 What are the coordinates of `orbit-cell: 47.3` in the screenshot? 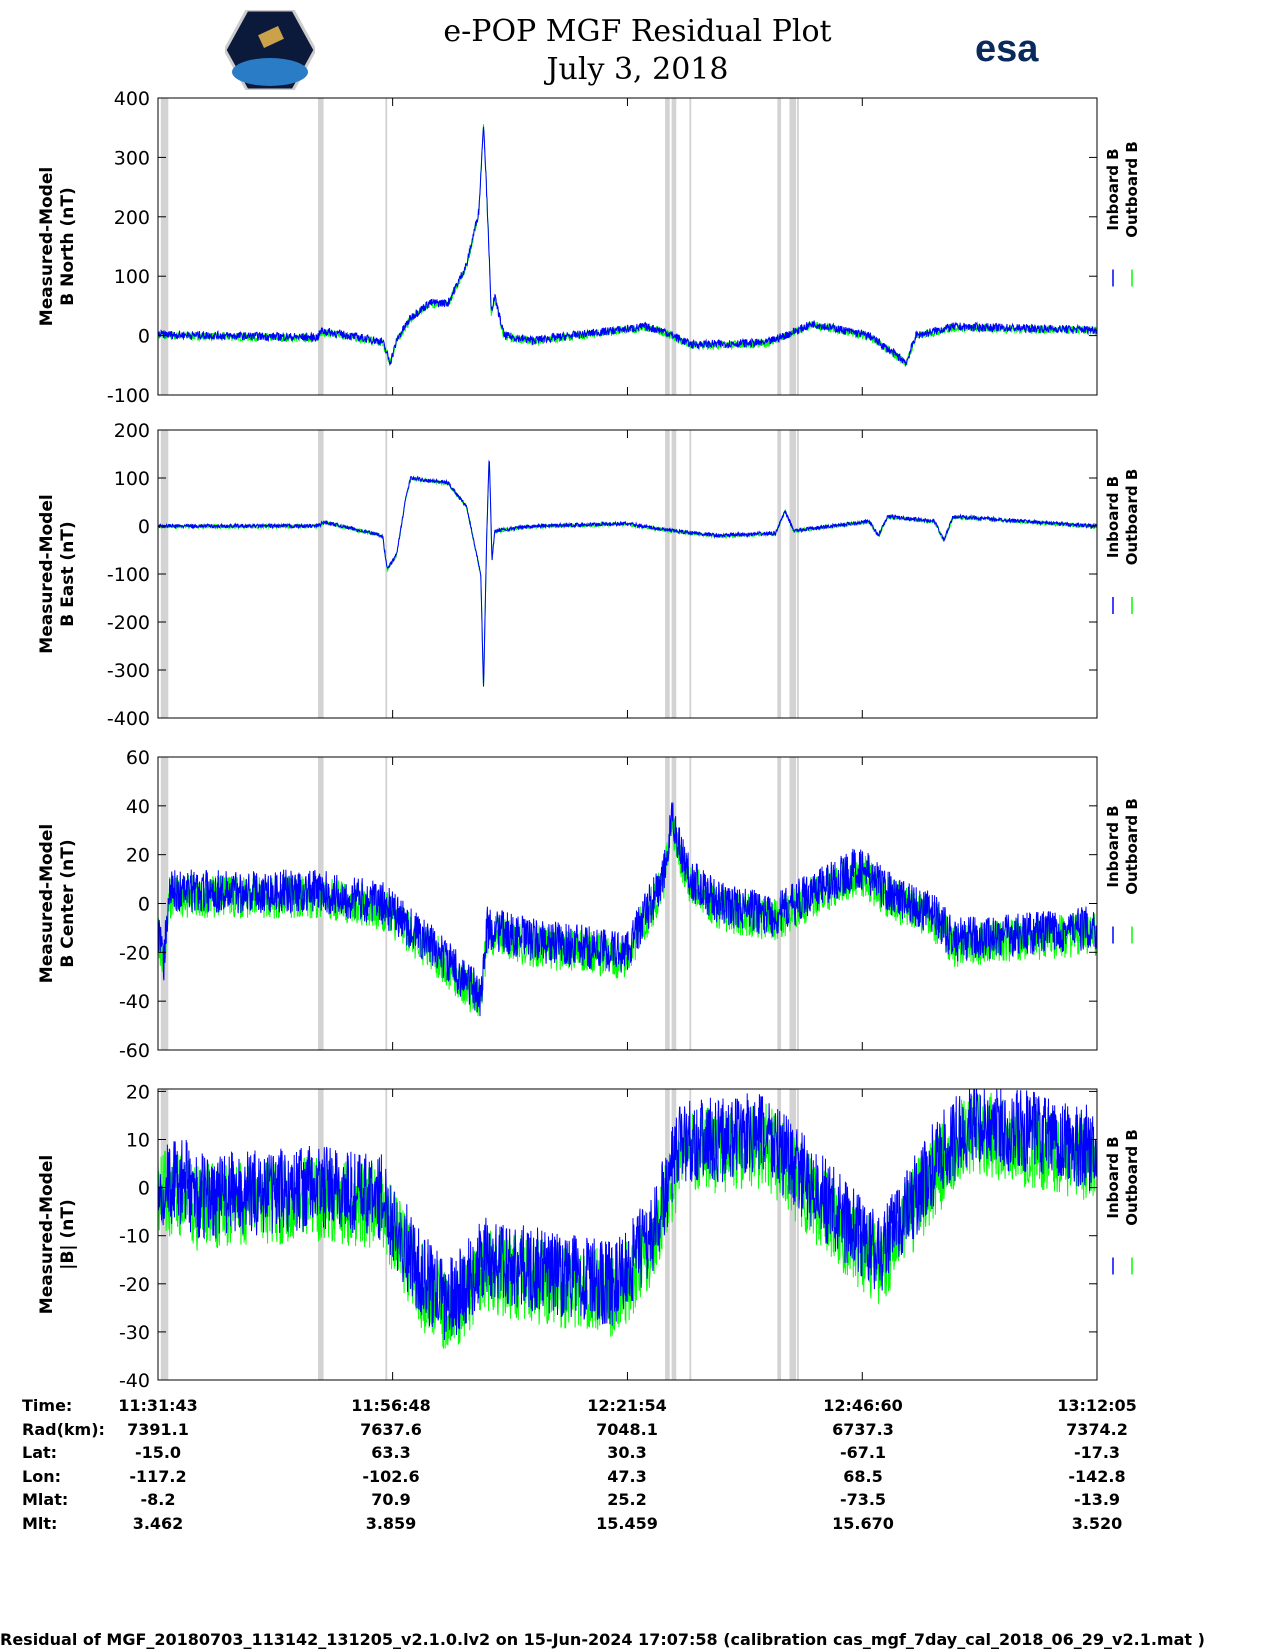 It's located at (627, 1476).